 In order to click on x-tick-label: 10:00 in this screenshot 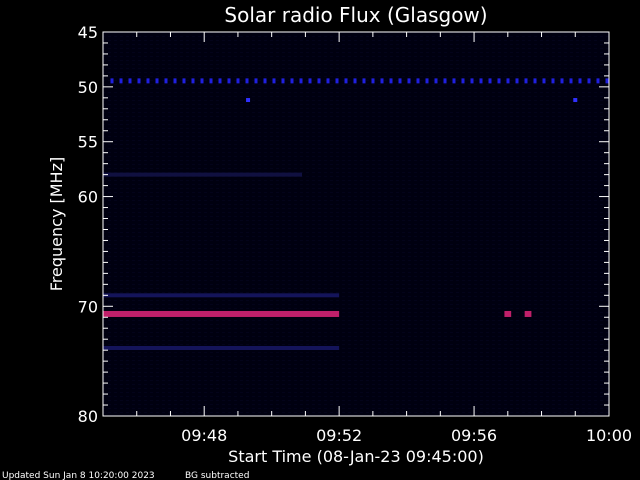, I will do `click(609, 435)`.